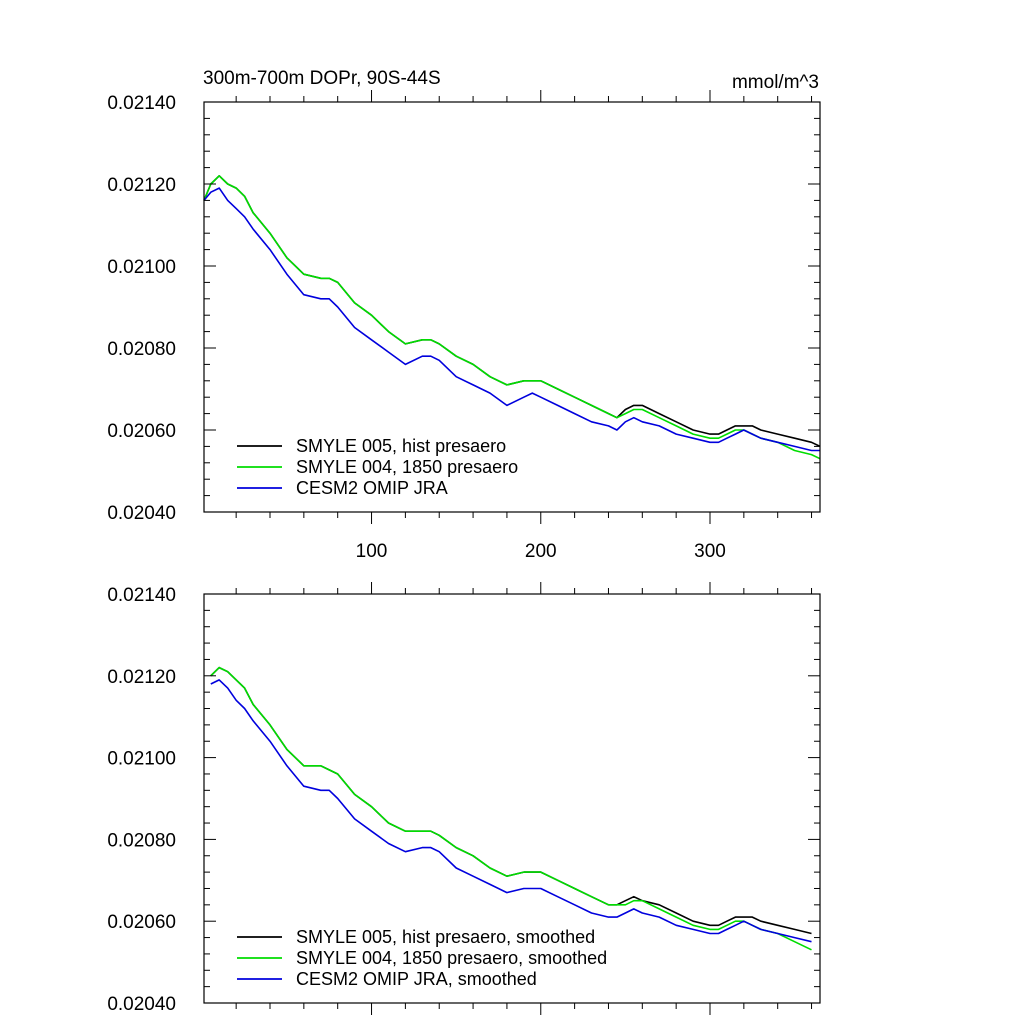 This screenshot has height=1024, width=1024. Describe the element at coordinates (541, 551) in the screenshot. I see `x-tick-label: 200` at that location.